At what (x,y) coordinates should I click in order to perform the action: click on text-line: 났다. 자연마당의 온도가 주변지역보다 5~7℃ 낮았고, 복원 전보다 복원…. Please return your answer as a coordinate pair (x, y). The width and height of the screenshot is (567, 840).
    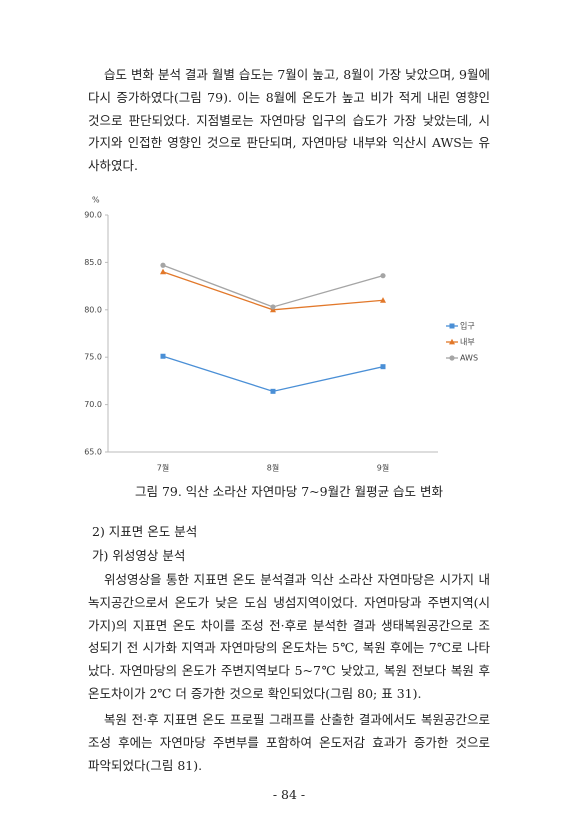
    Looking at the image, I should click on (289, 671).